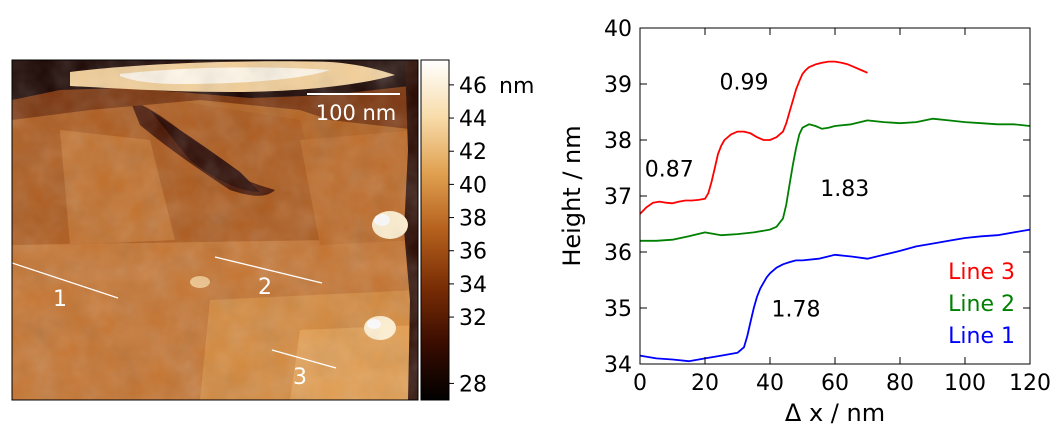 The image size is (1057, 427). I want to click on x-tick-label: 60, so click(835, 383).